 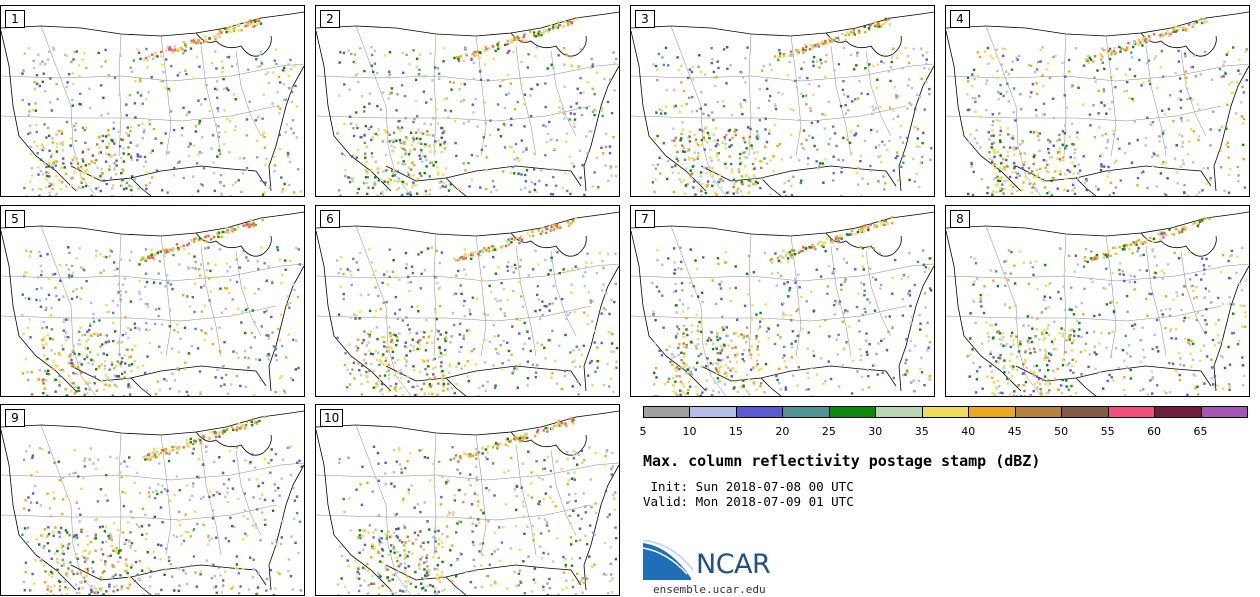 I want to click on member-panel: 5, so click(x=152, y=301).